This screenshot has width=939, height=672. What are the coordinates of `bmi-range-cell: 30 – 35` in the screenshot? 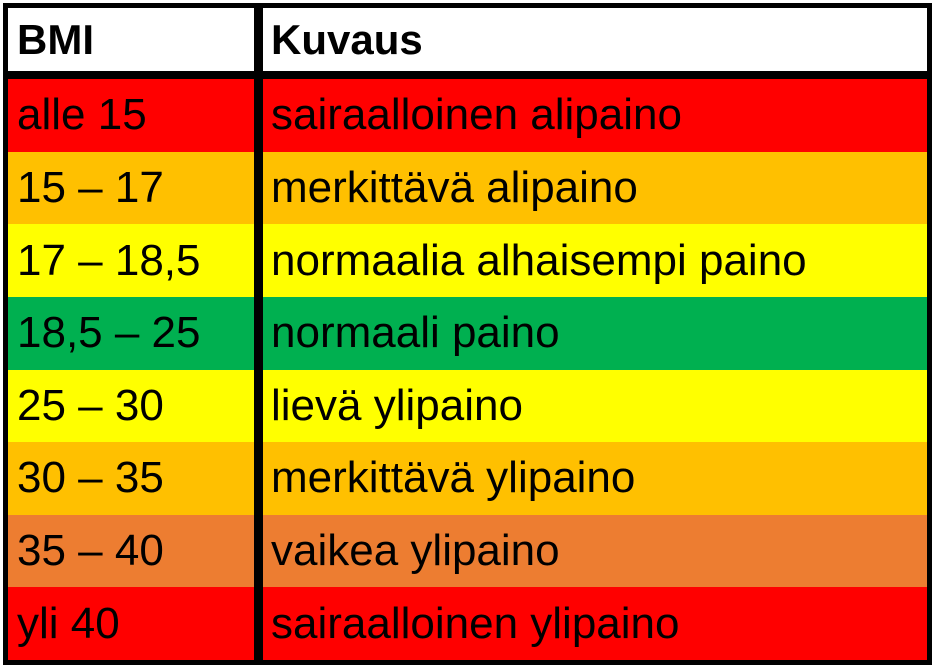 It's located at (131, 478).